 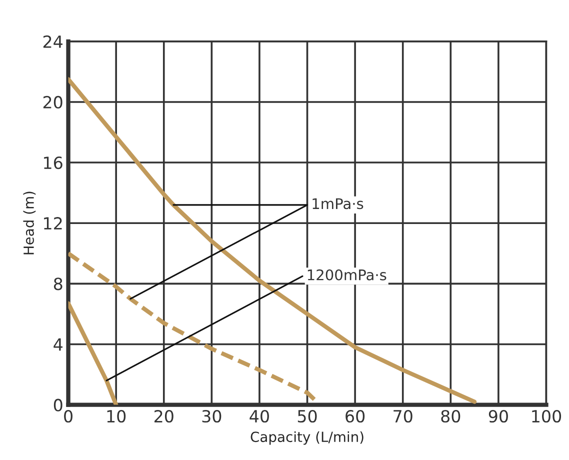 What do you see at coordinates (450, 416) in the screenshot?
I see `x-tick-label: 80` at bounding box center [450, 416].